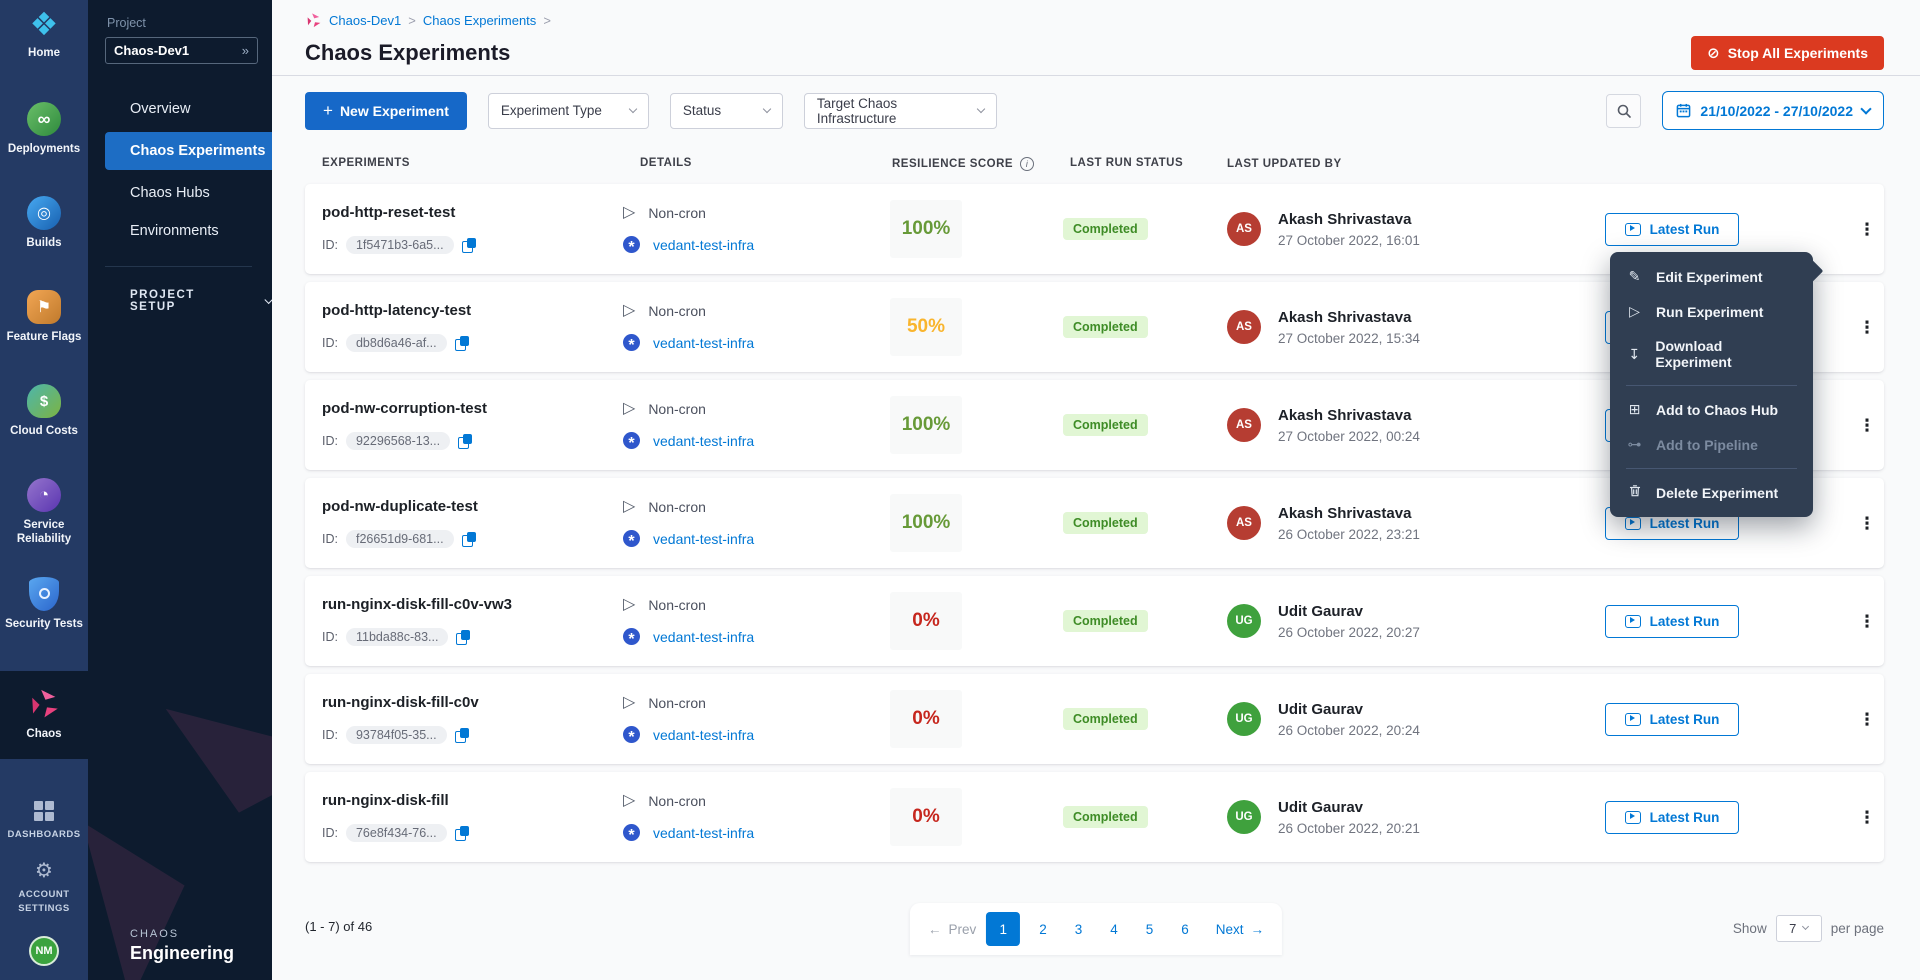 The height and width of the screenshot is (980, 1920). What do you see at coordinates (174, 231) in the screenshot?
I see `sidebar-item-environments: Environments` at bounding box center [174, 231].